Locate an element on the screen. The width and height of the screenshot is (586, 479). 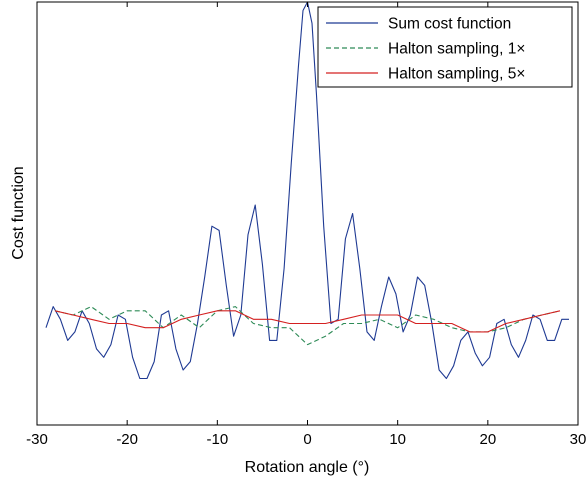
x-tick-label: 10 is located at coordinates (397, 439).